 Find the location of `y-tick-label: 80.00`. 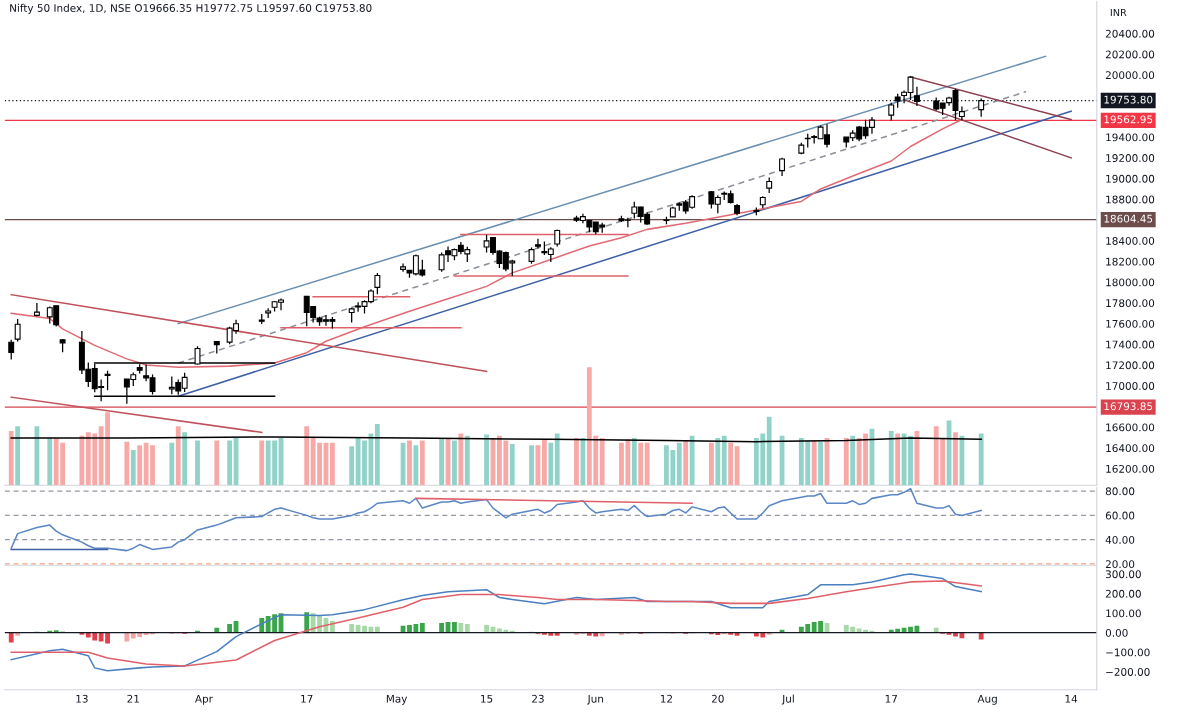

y-tick-label: 80.00 is located at coordinates (1120, 491).